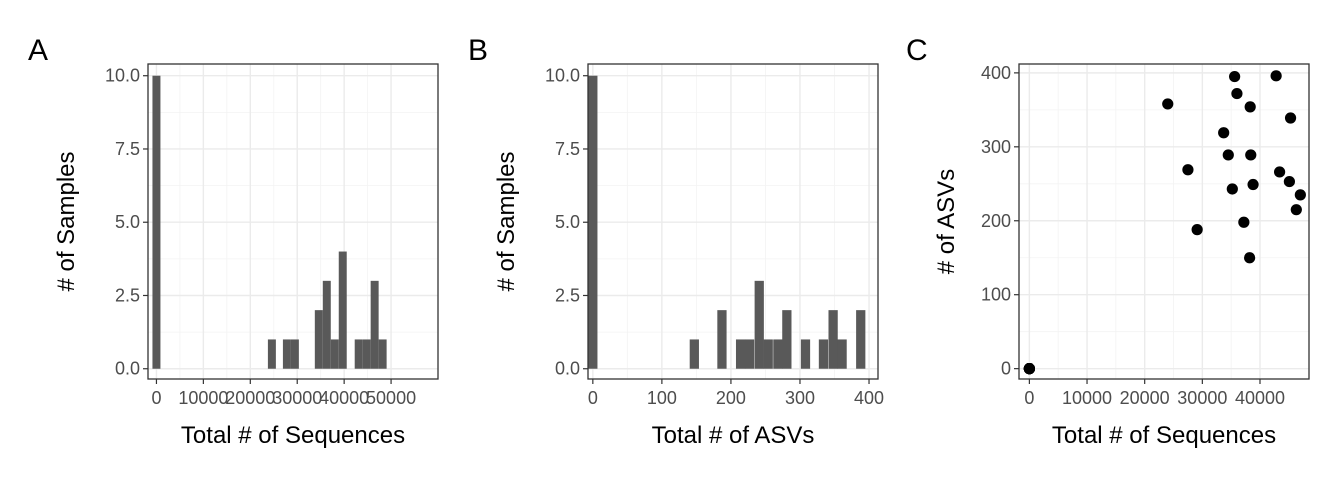 Image resolution: width=1344 pixels, height=480 pixels. What do you see at coordinates (662, 398) in the screenshot?
I see `x-tick-label: 100` at bounding box center [662, 398].